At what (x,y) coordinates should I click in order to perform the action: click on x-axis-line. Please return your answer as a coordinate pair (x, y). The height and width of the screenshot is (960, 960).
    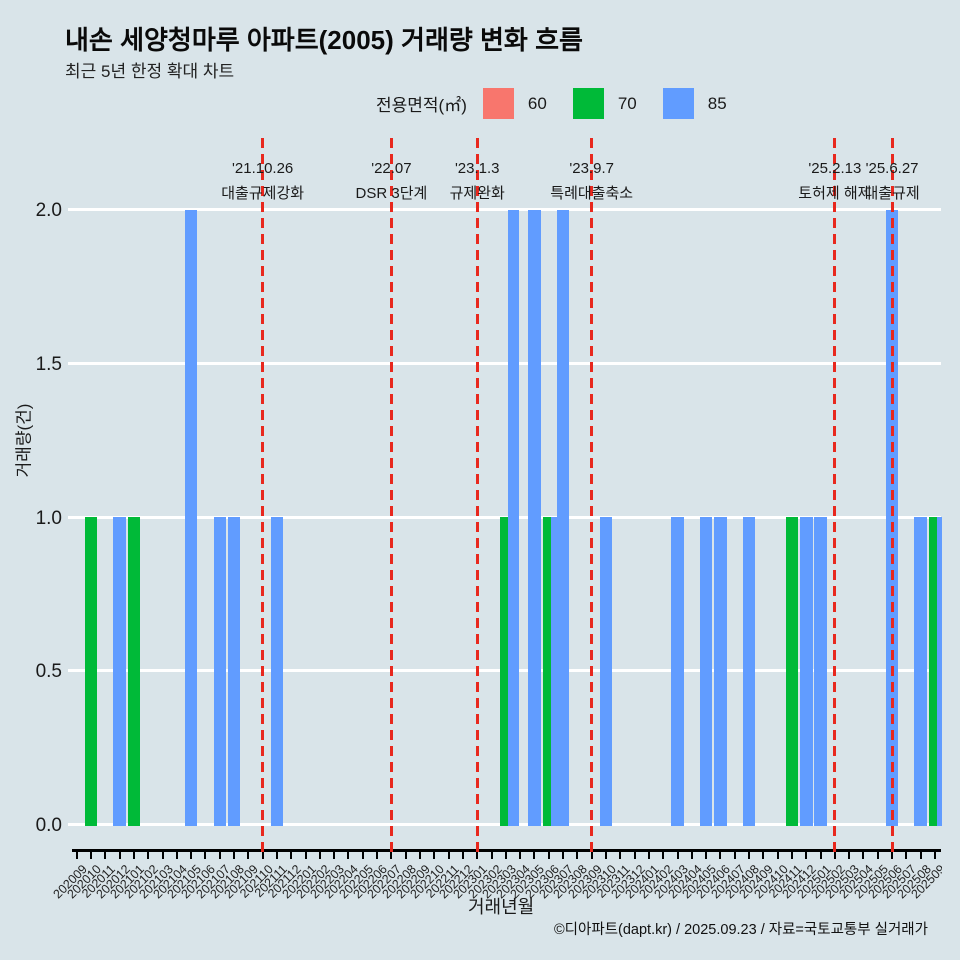
    Looking at the image, I should click on (506, 850).